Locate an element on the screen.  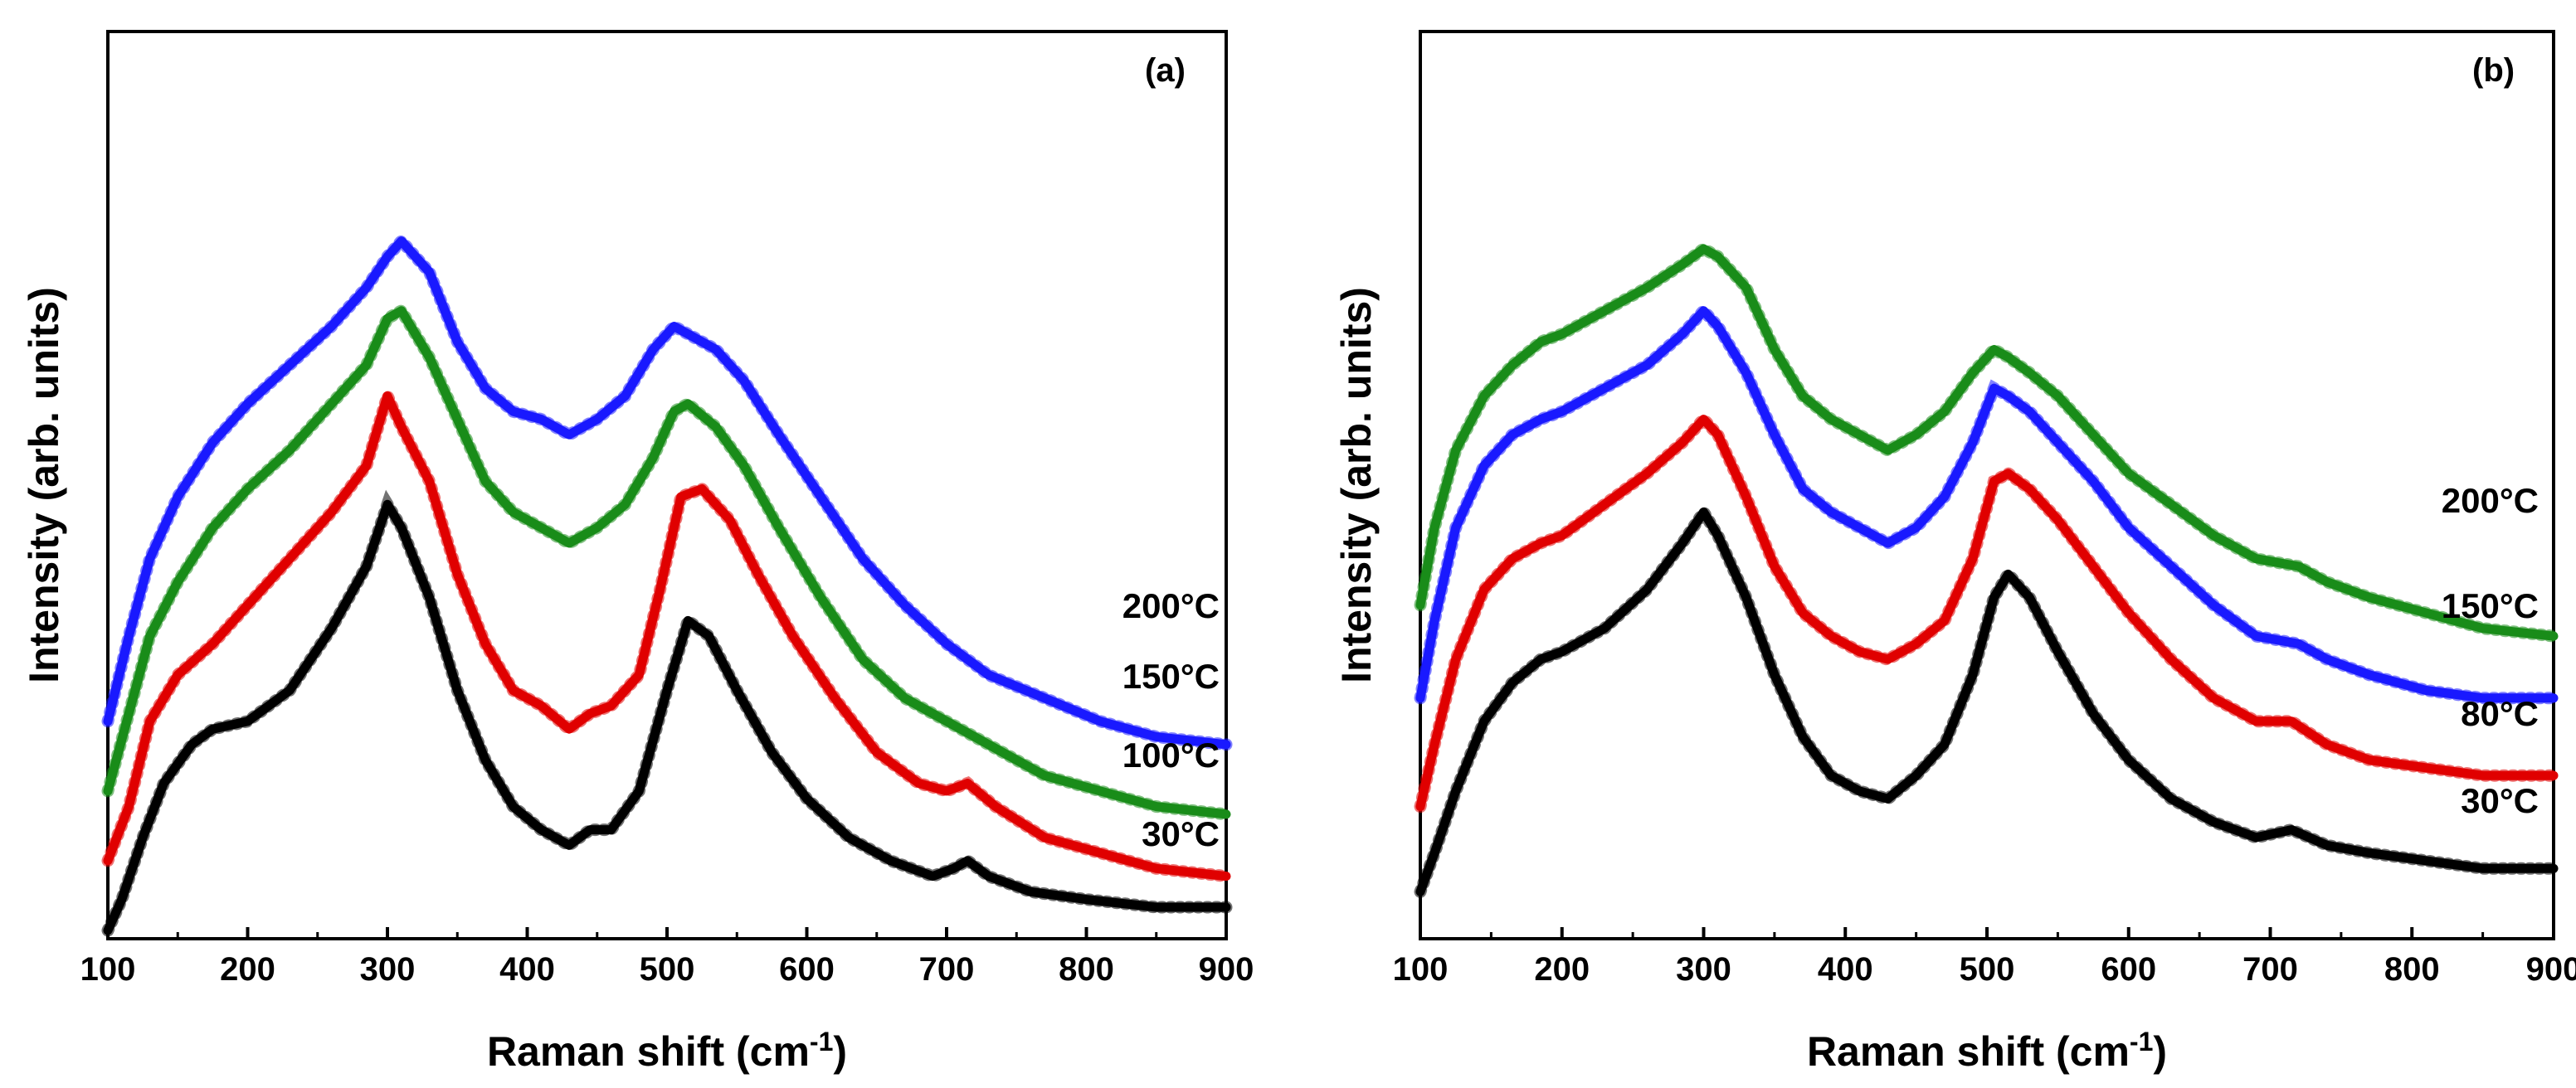
panel-label: (b) is located at coordinates (2493, 70).